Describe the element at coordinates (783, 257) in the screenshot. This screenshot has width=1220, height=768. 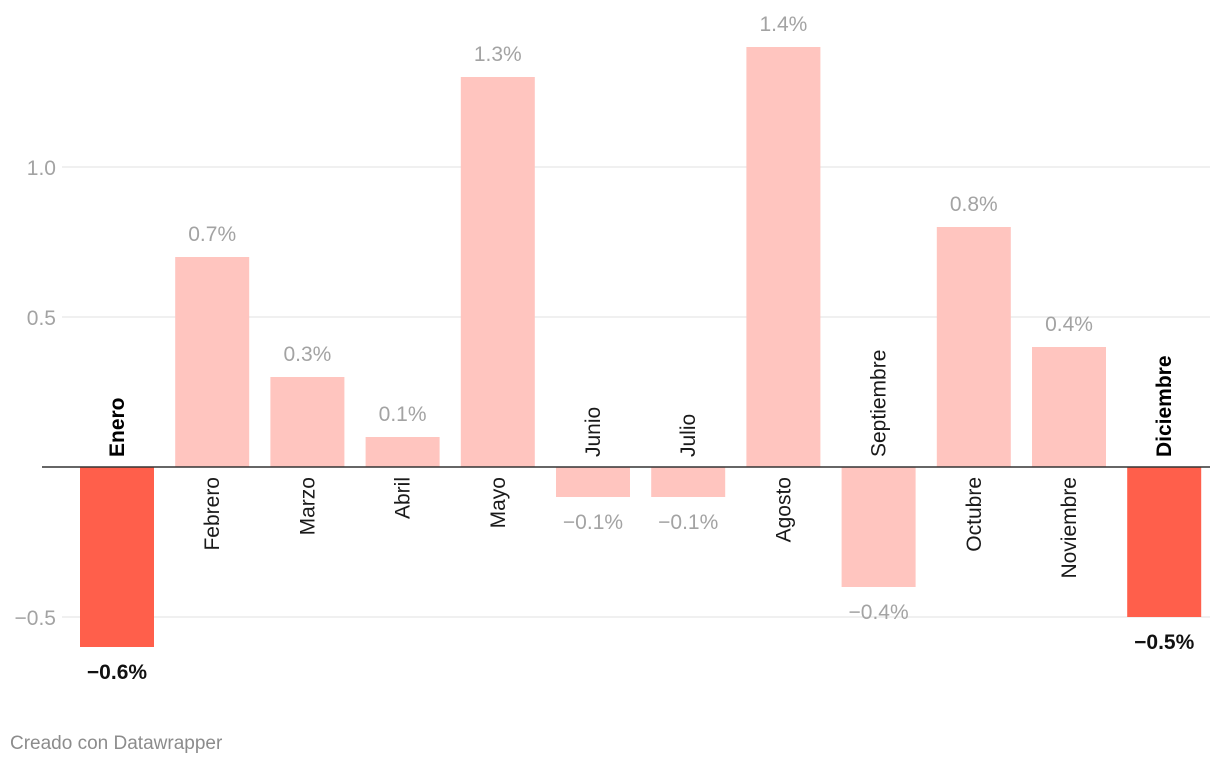
I see `bar-agosto` at that location.